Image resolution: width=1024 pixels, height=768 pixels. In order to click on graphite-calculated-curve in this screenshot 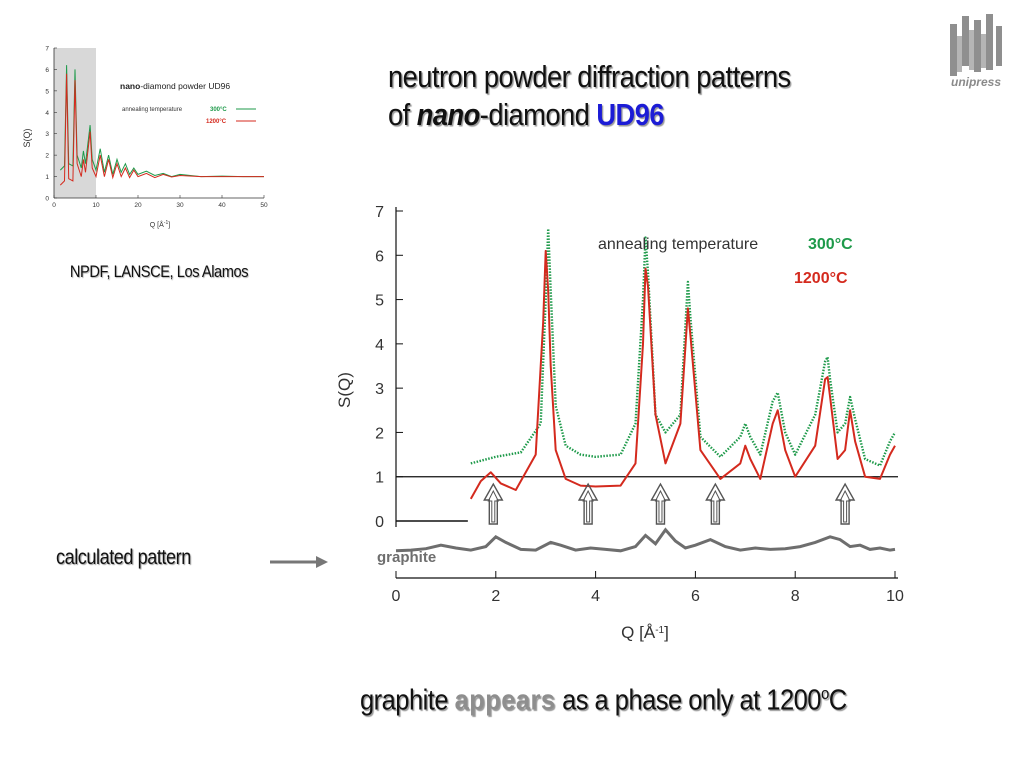, I will do `click(645, 540)`.